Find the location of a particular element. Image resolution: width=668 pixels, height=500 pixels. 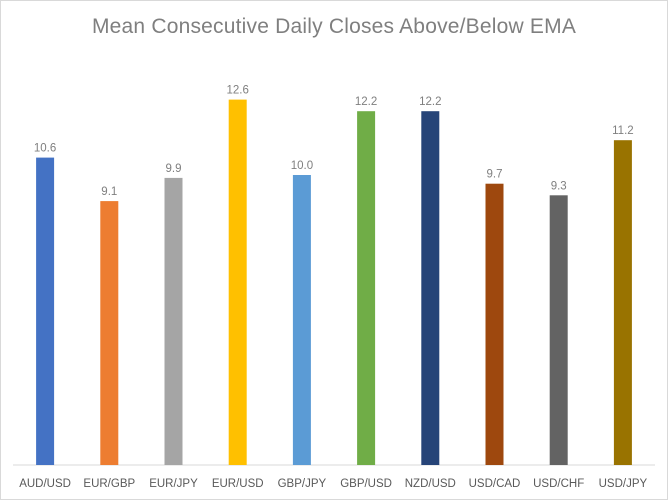

category-label-usd-cad: USD/CAD is located at coordinates (495, 484).